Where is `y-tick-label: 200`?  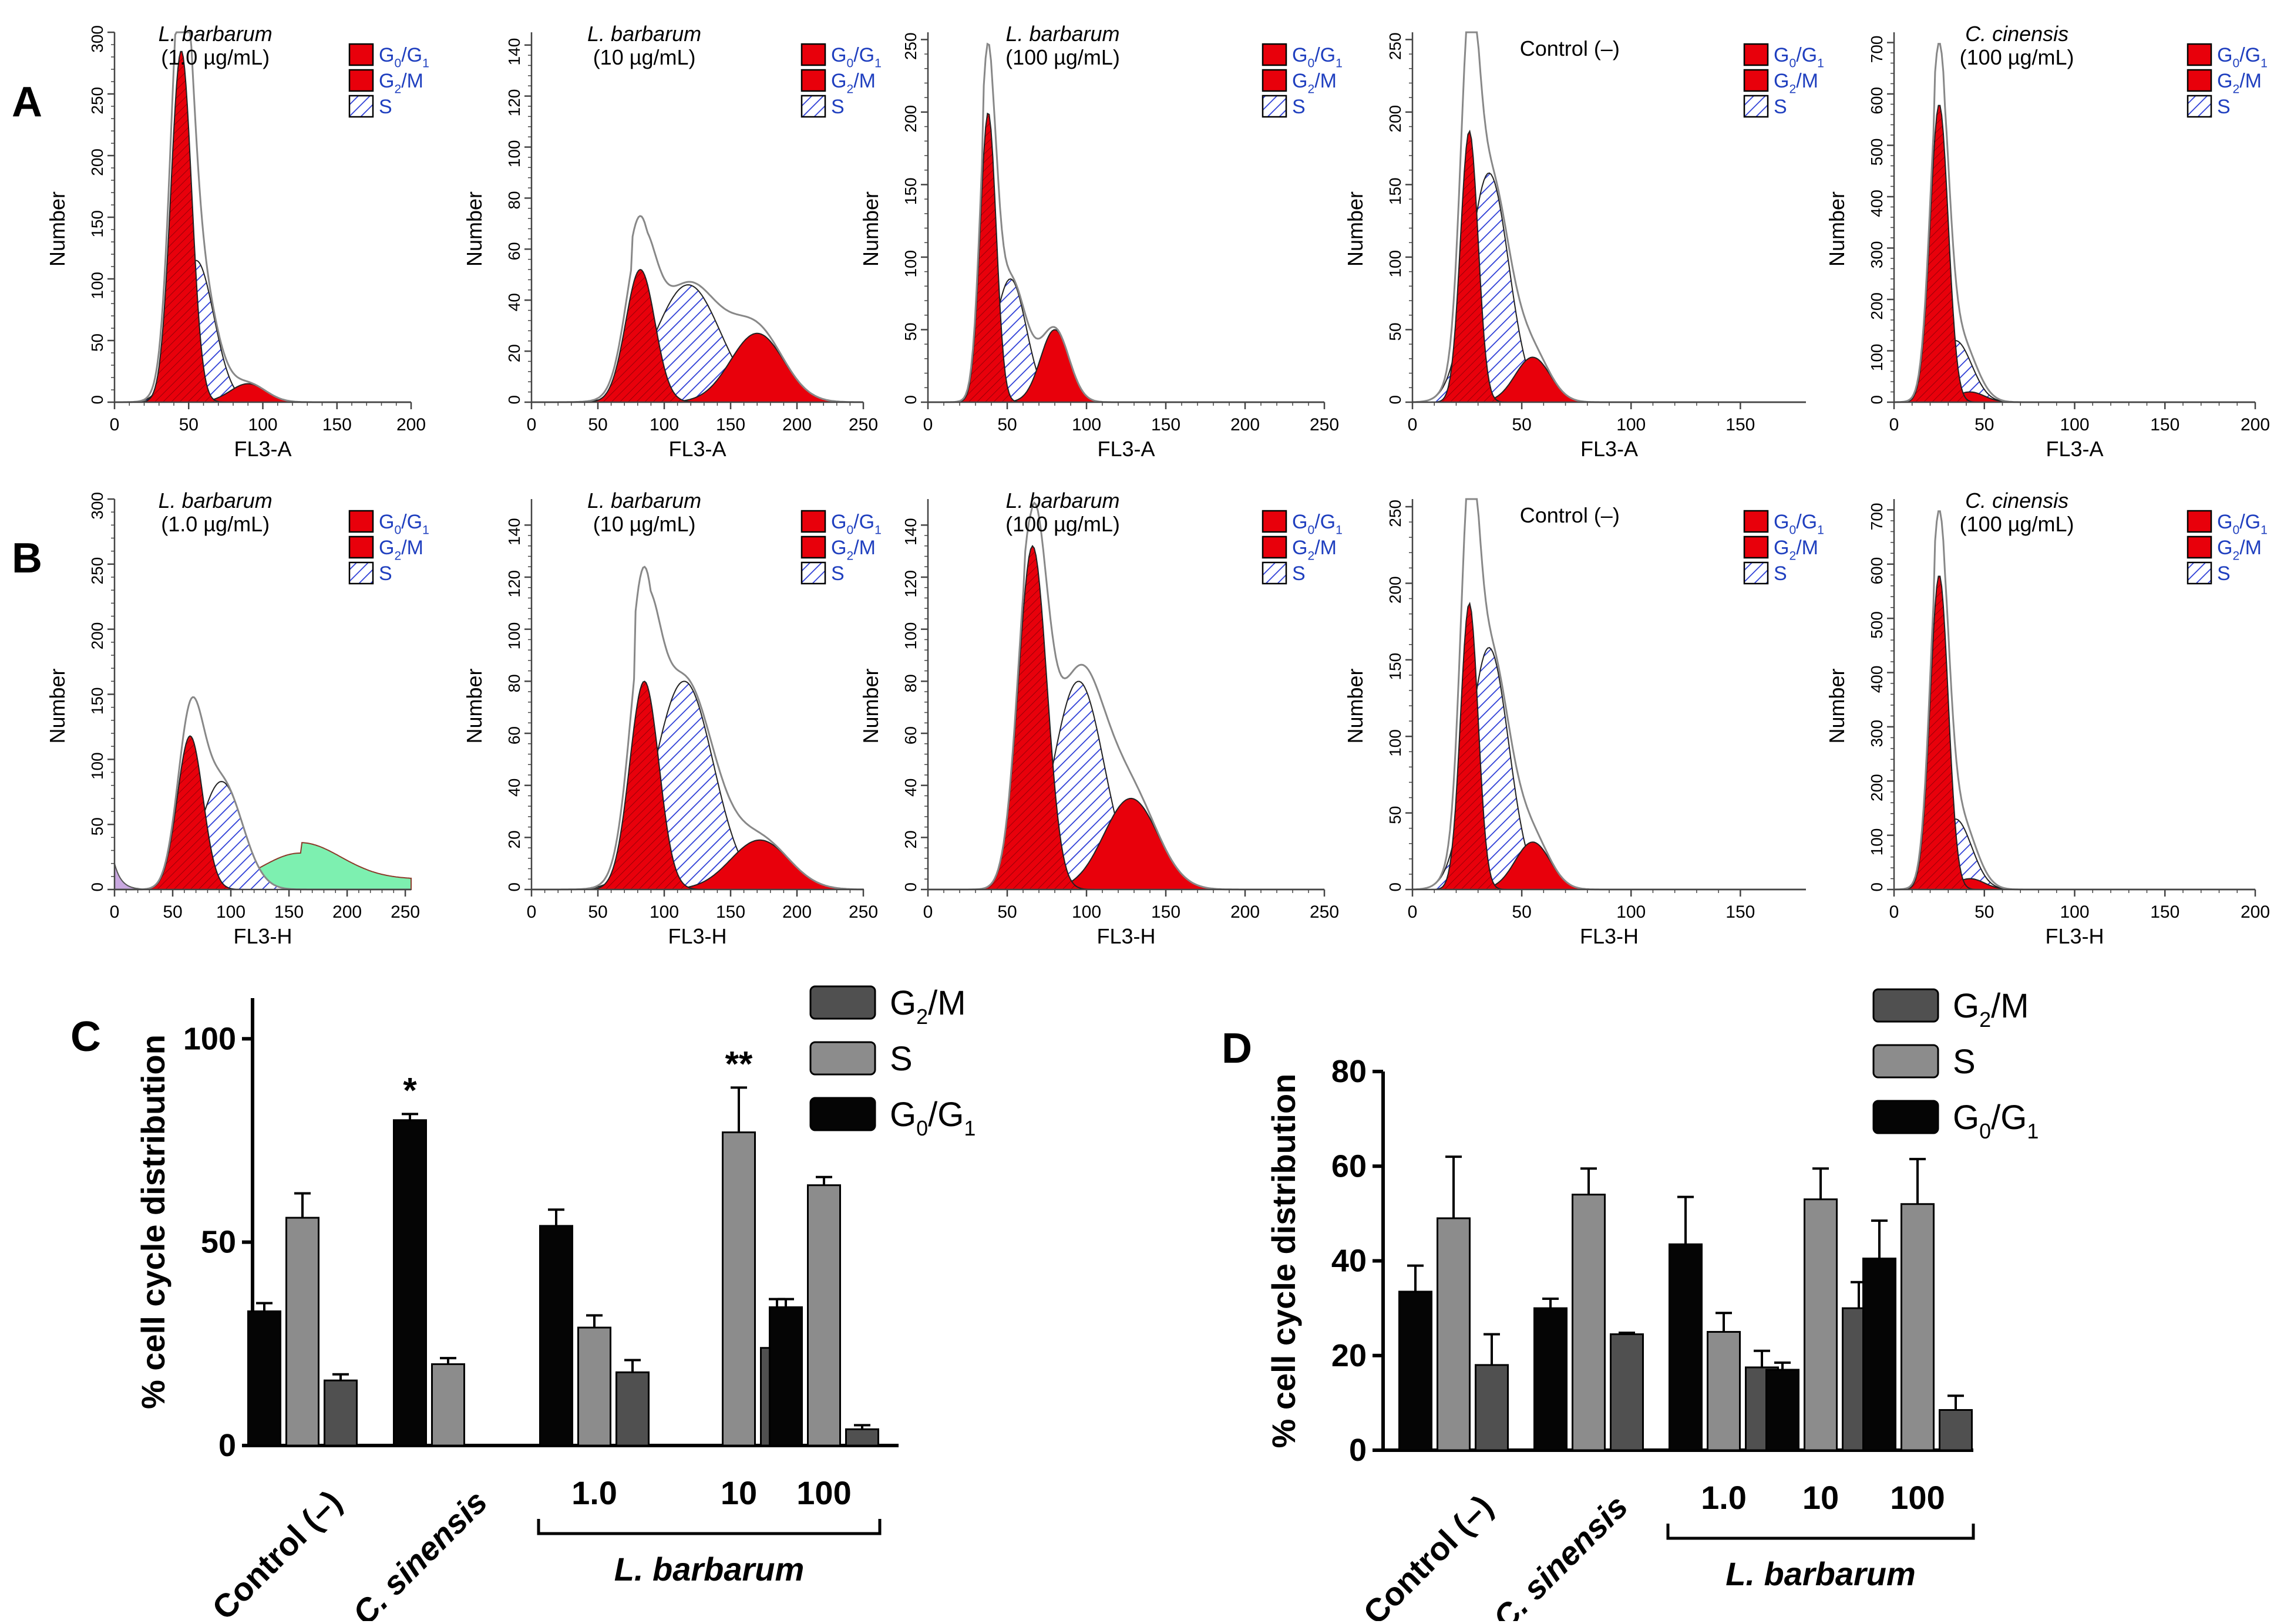
y-tick-label: 200 is located at coordinates (97, 162).